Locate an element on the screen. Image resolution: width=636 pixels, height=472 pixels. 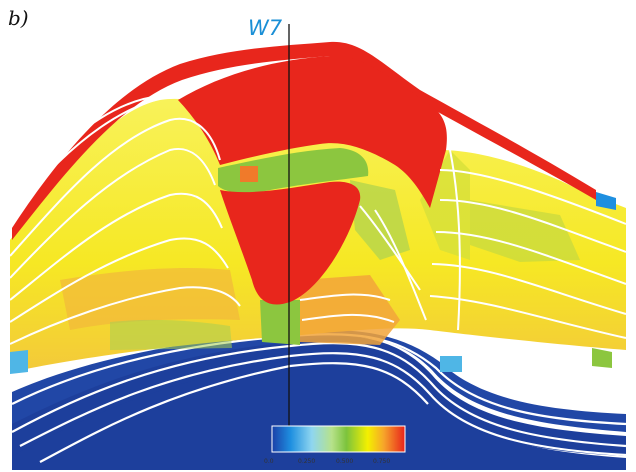
colorbar-gradient is located at coordinates (338, 439).